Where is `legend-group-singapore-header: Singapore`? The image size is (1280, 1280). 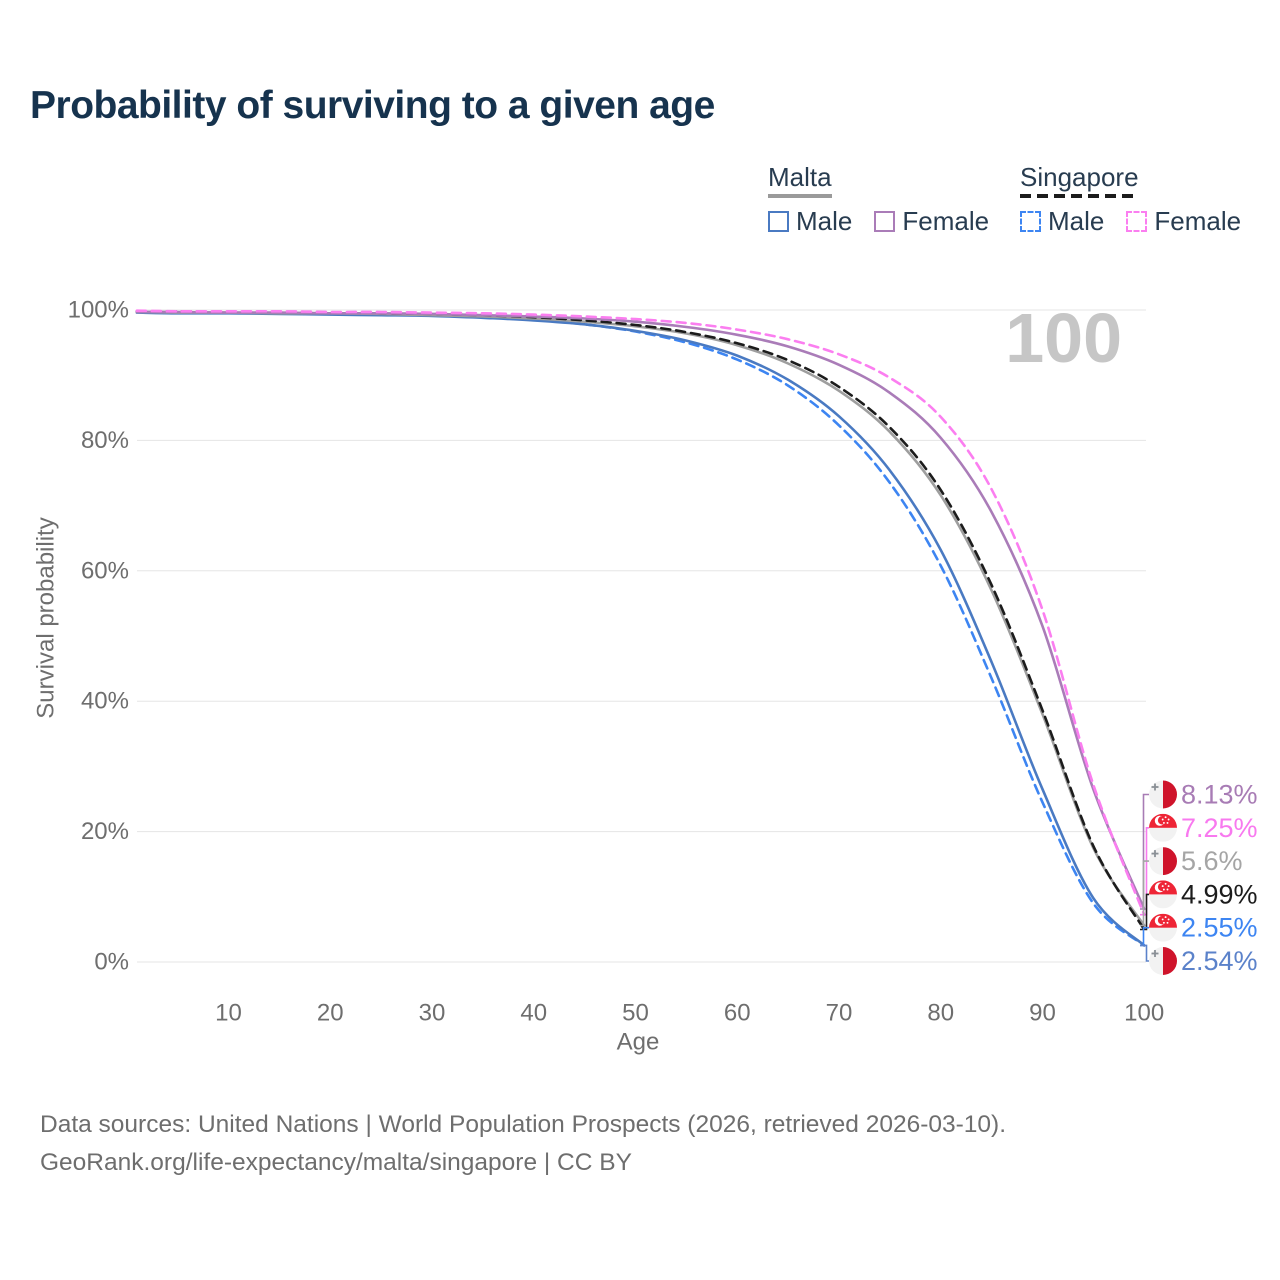
legend-group-singapore-header: Singapore is located at coordinates (1079, 180).